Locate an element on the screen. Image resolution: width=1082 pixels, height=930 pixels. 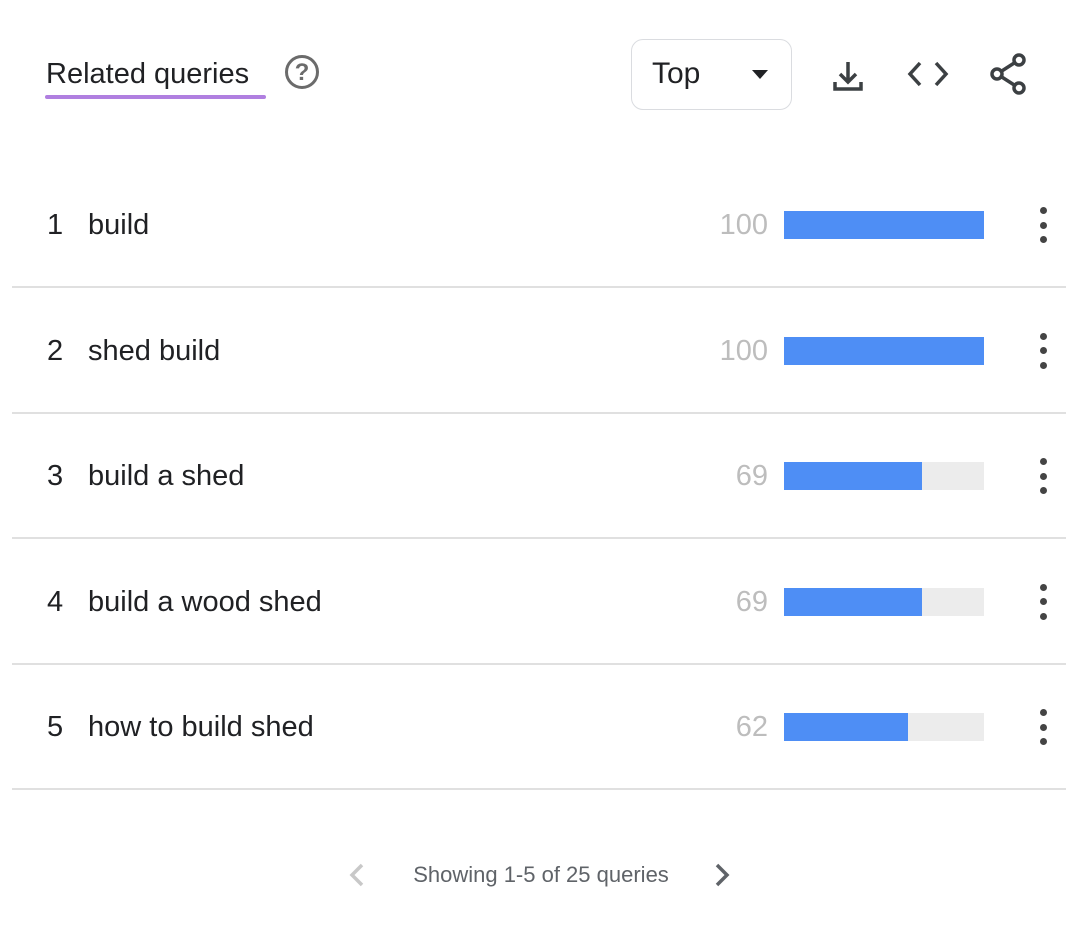
query-label: build a wood shed is located at coordinates (205, 601).